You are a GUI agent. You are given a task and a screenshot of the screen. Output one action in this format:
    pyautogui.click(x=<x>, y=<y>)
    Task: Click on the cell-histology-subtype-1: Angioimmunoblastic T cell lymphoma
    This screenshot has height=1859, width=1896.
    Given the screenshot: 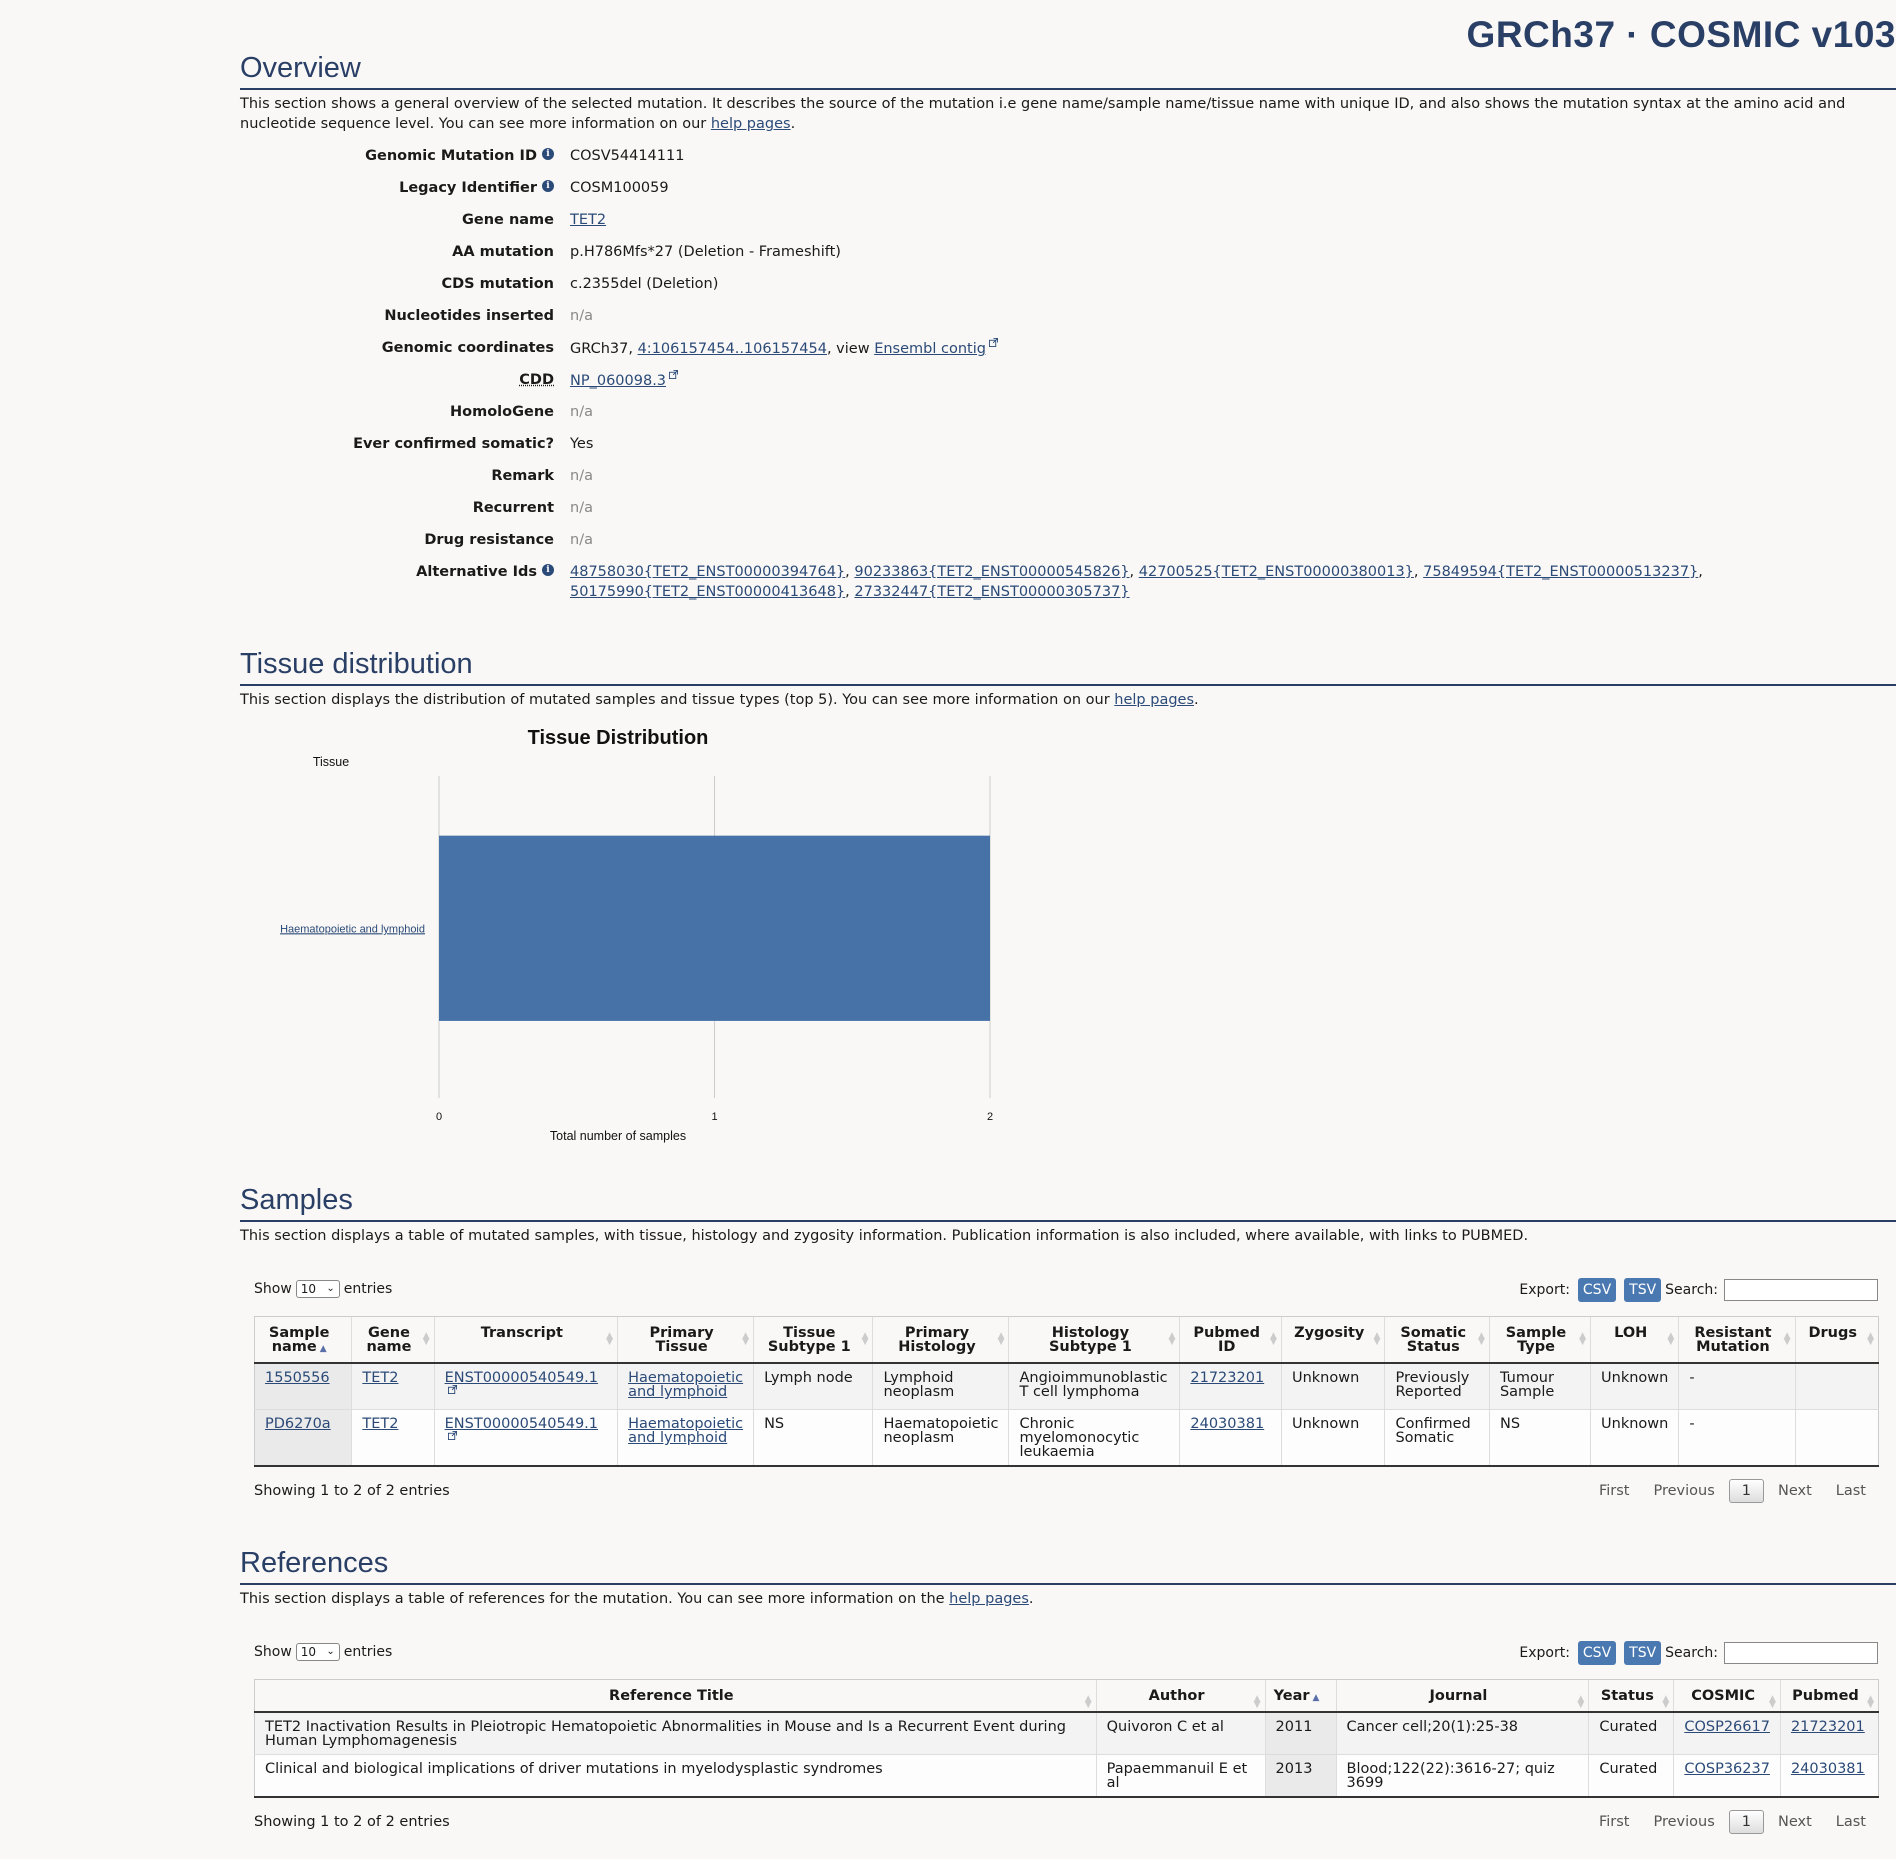 What is the action you would take?
    pyautogui.click(x=1094, y=1386)
    